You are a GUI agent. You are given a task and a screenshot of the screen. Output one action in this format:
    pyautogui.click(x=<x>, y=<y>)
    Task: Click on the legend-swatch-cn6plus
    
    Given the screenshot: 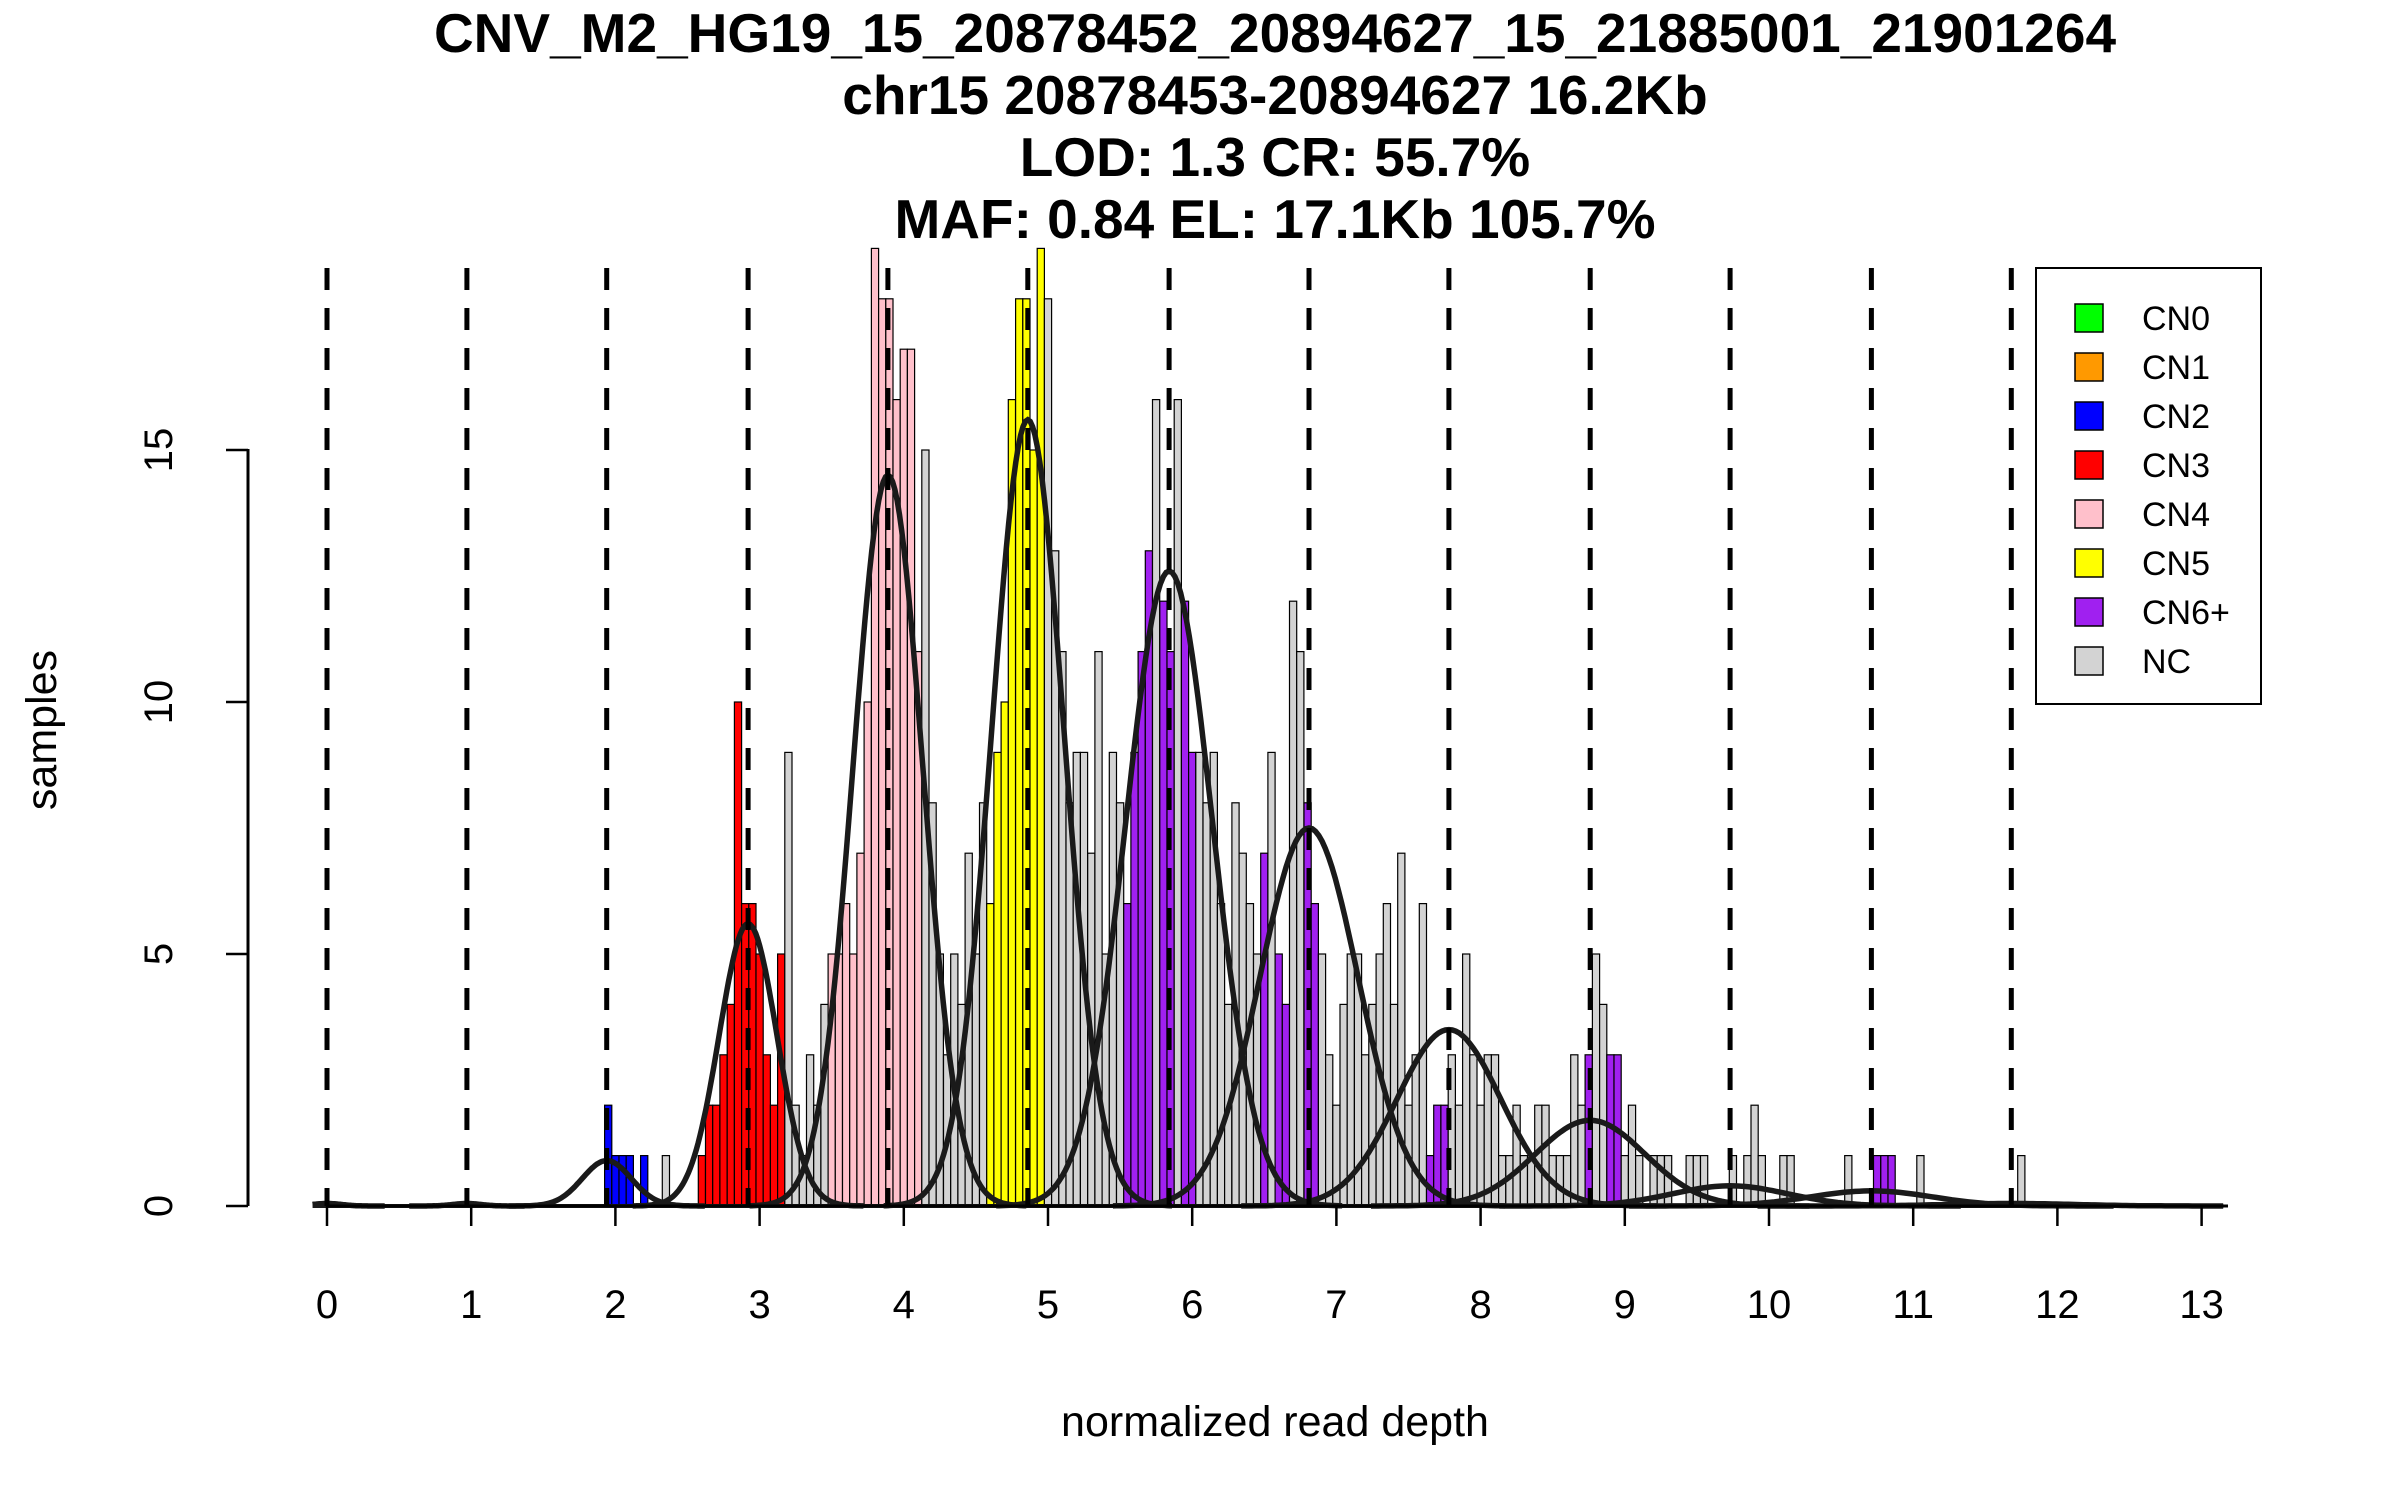 What is the action you would take?
    pyautogui.click(x=2089, y=612)
    